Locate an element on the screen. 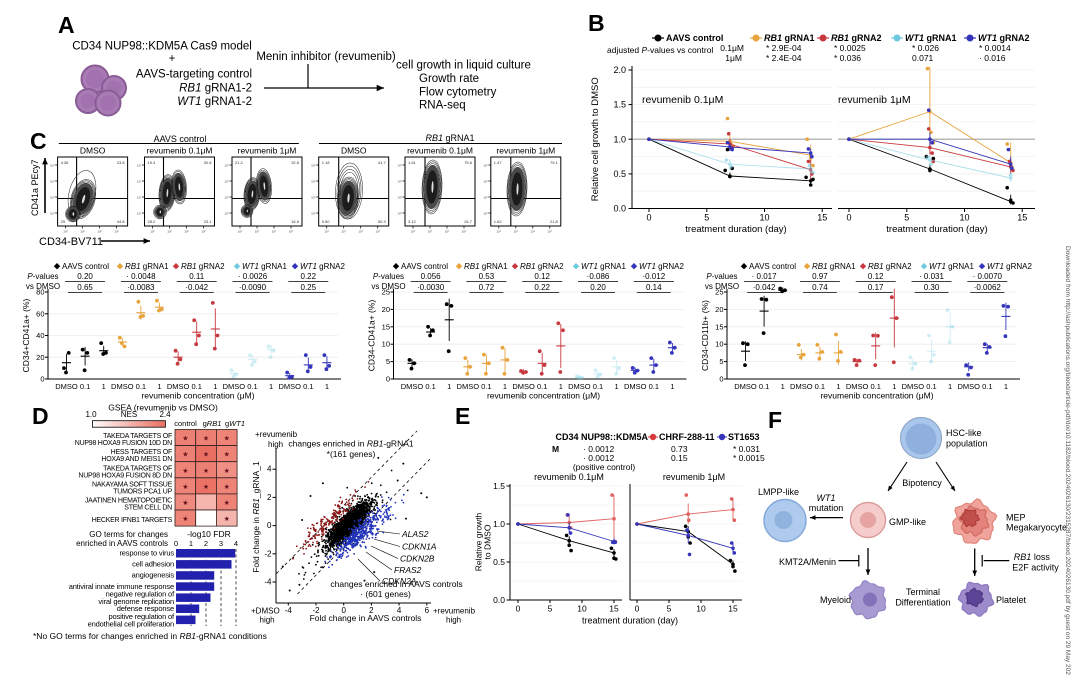 The image size is (1080, 675). svg-text: RB1 gRNA2 is located at coordinates (890, 266).